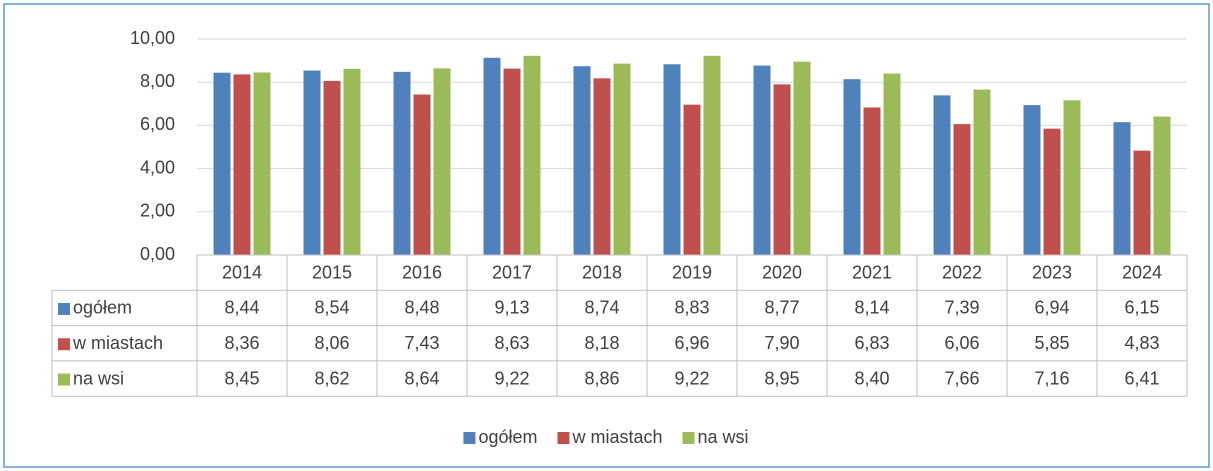  I want to click on table-cell: 7,66, so click(961, 378).